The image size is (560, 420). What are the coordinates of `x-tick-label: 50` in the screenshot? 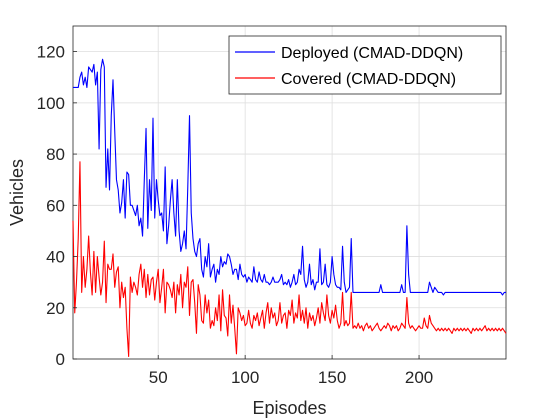 It's located at (158, 377).